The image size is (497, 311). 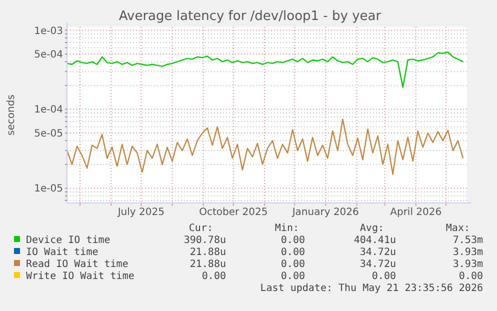 What do you see at coordinates (372, 228) in the screenshot?
I see `text: Avg:` at bounding box center [372, 228].